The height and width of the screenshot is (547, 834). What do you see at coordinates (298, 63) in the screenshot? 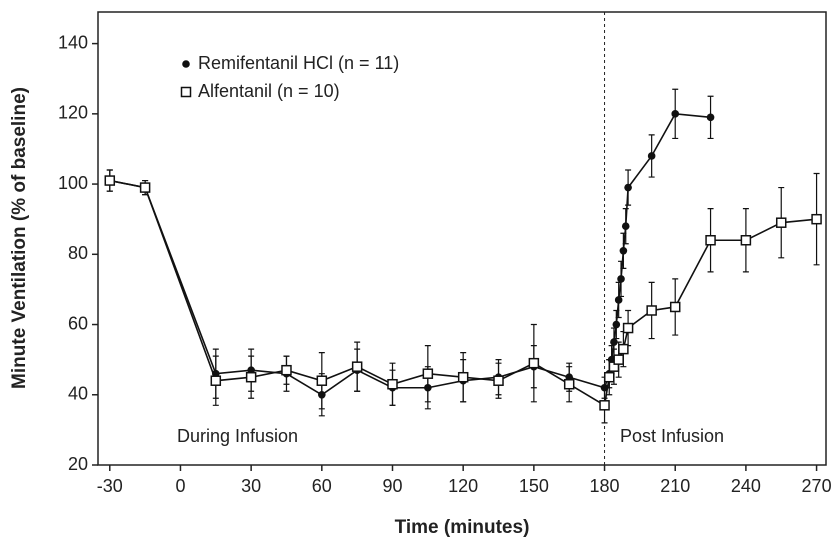
I see `legend-label: Remifentanil HCl (n = 11)` at bounding box center [298, 63].